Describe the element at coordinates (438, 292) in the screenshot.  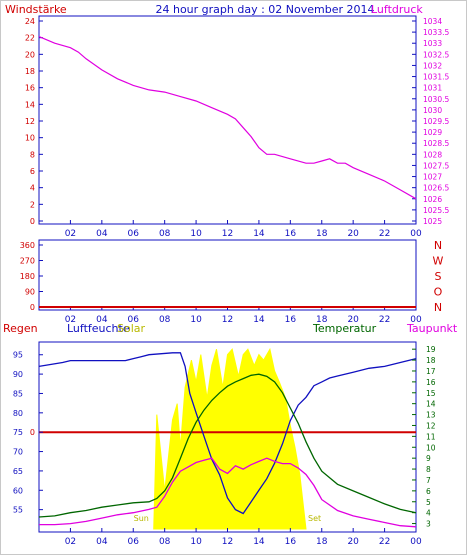
I see `compass-label: O` at that location.